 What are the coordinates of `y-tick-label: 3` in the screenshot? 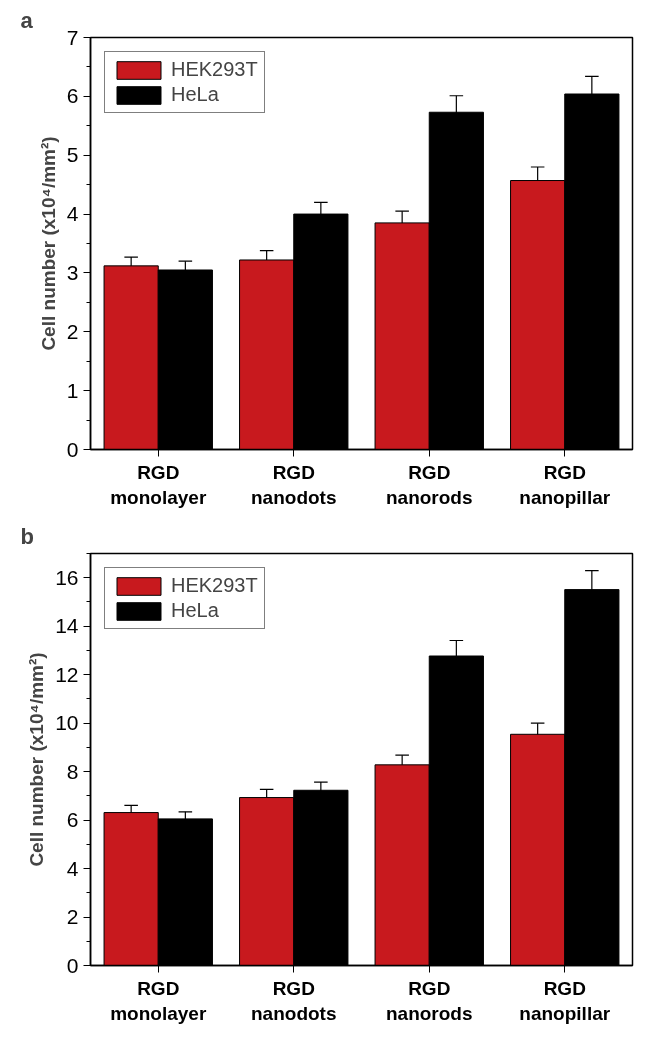 It's located at (72, 272).